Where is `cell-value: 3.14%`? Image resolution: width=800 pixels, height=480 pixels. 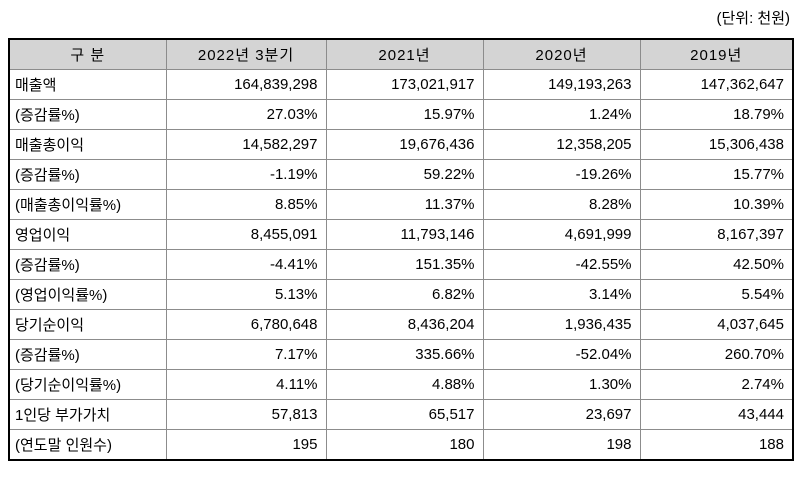 cell-value: 3.14% is located at coordinates (561, 294).